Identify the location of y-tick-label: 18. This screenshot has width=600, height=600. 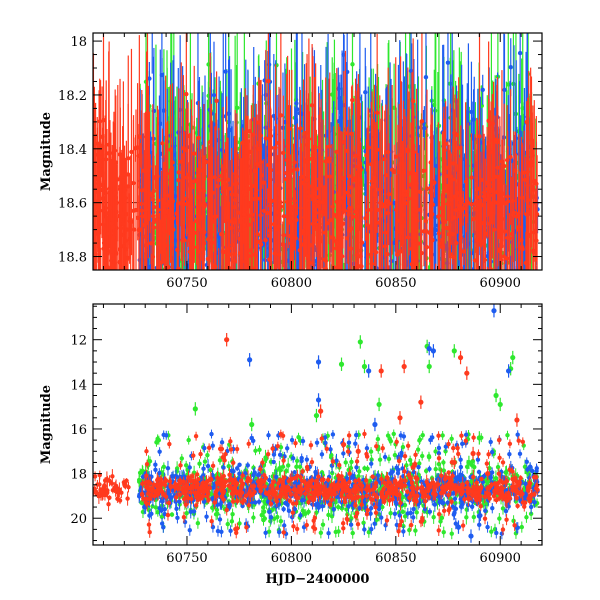
(78, 42).